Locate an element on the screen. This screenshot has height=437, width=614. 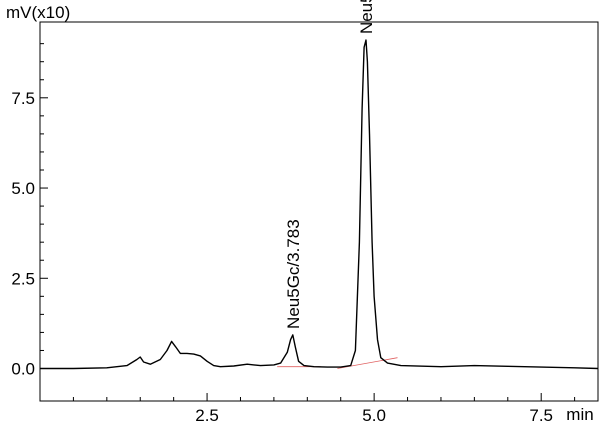
x-tick-label: 7.5 is located at coordinates (541, 415).